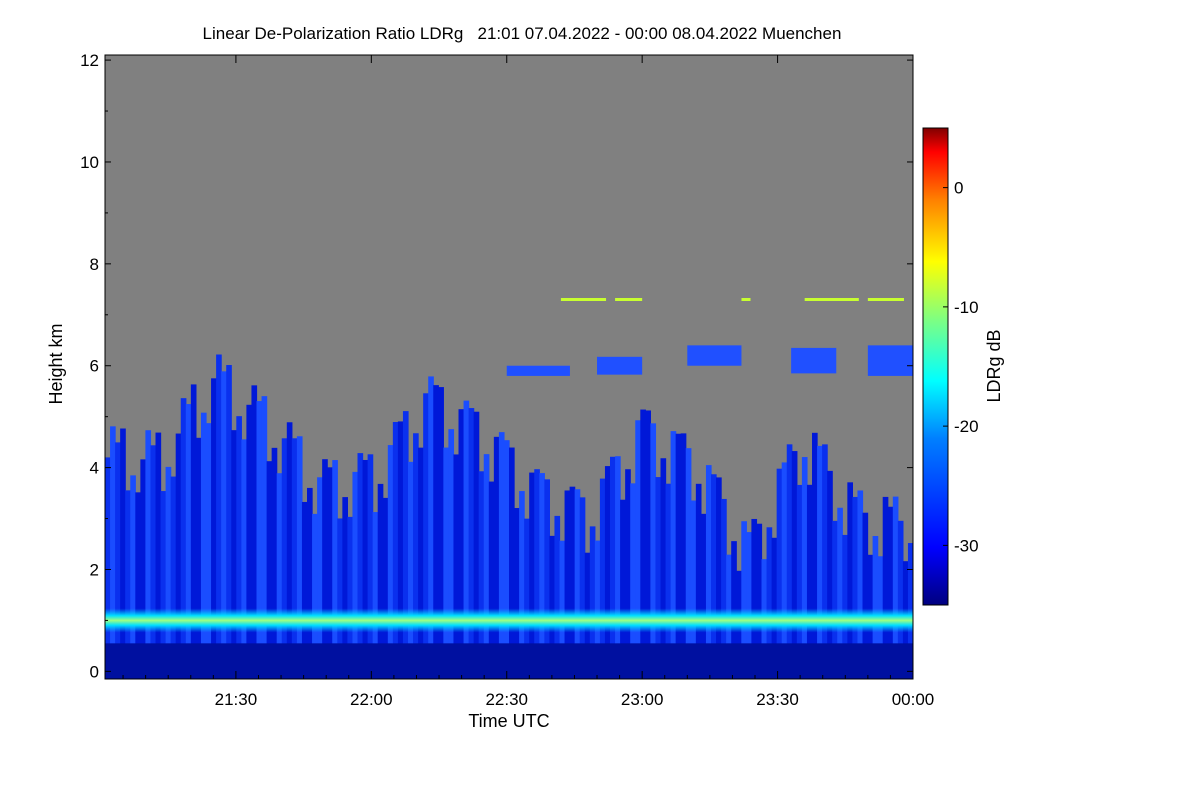  Describe the element at coordinates (508, 721) in the screenshot. I see `x-axis-label: Time UTC` at that location.